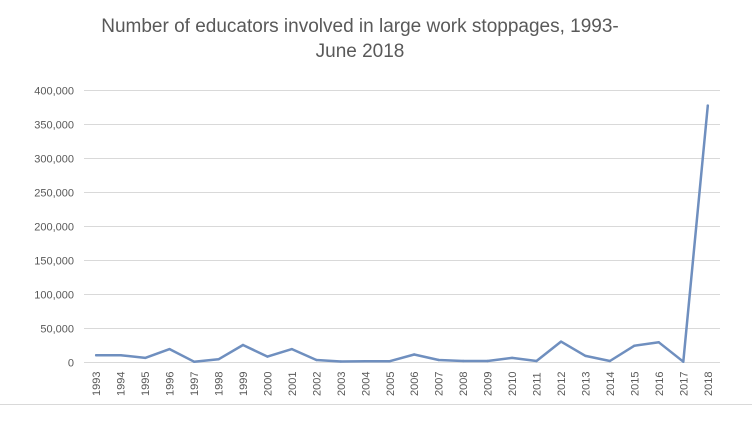 This screenshot has height=422, width=752. I want to click on frame-bottom-rule, so click(376, 404).